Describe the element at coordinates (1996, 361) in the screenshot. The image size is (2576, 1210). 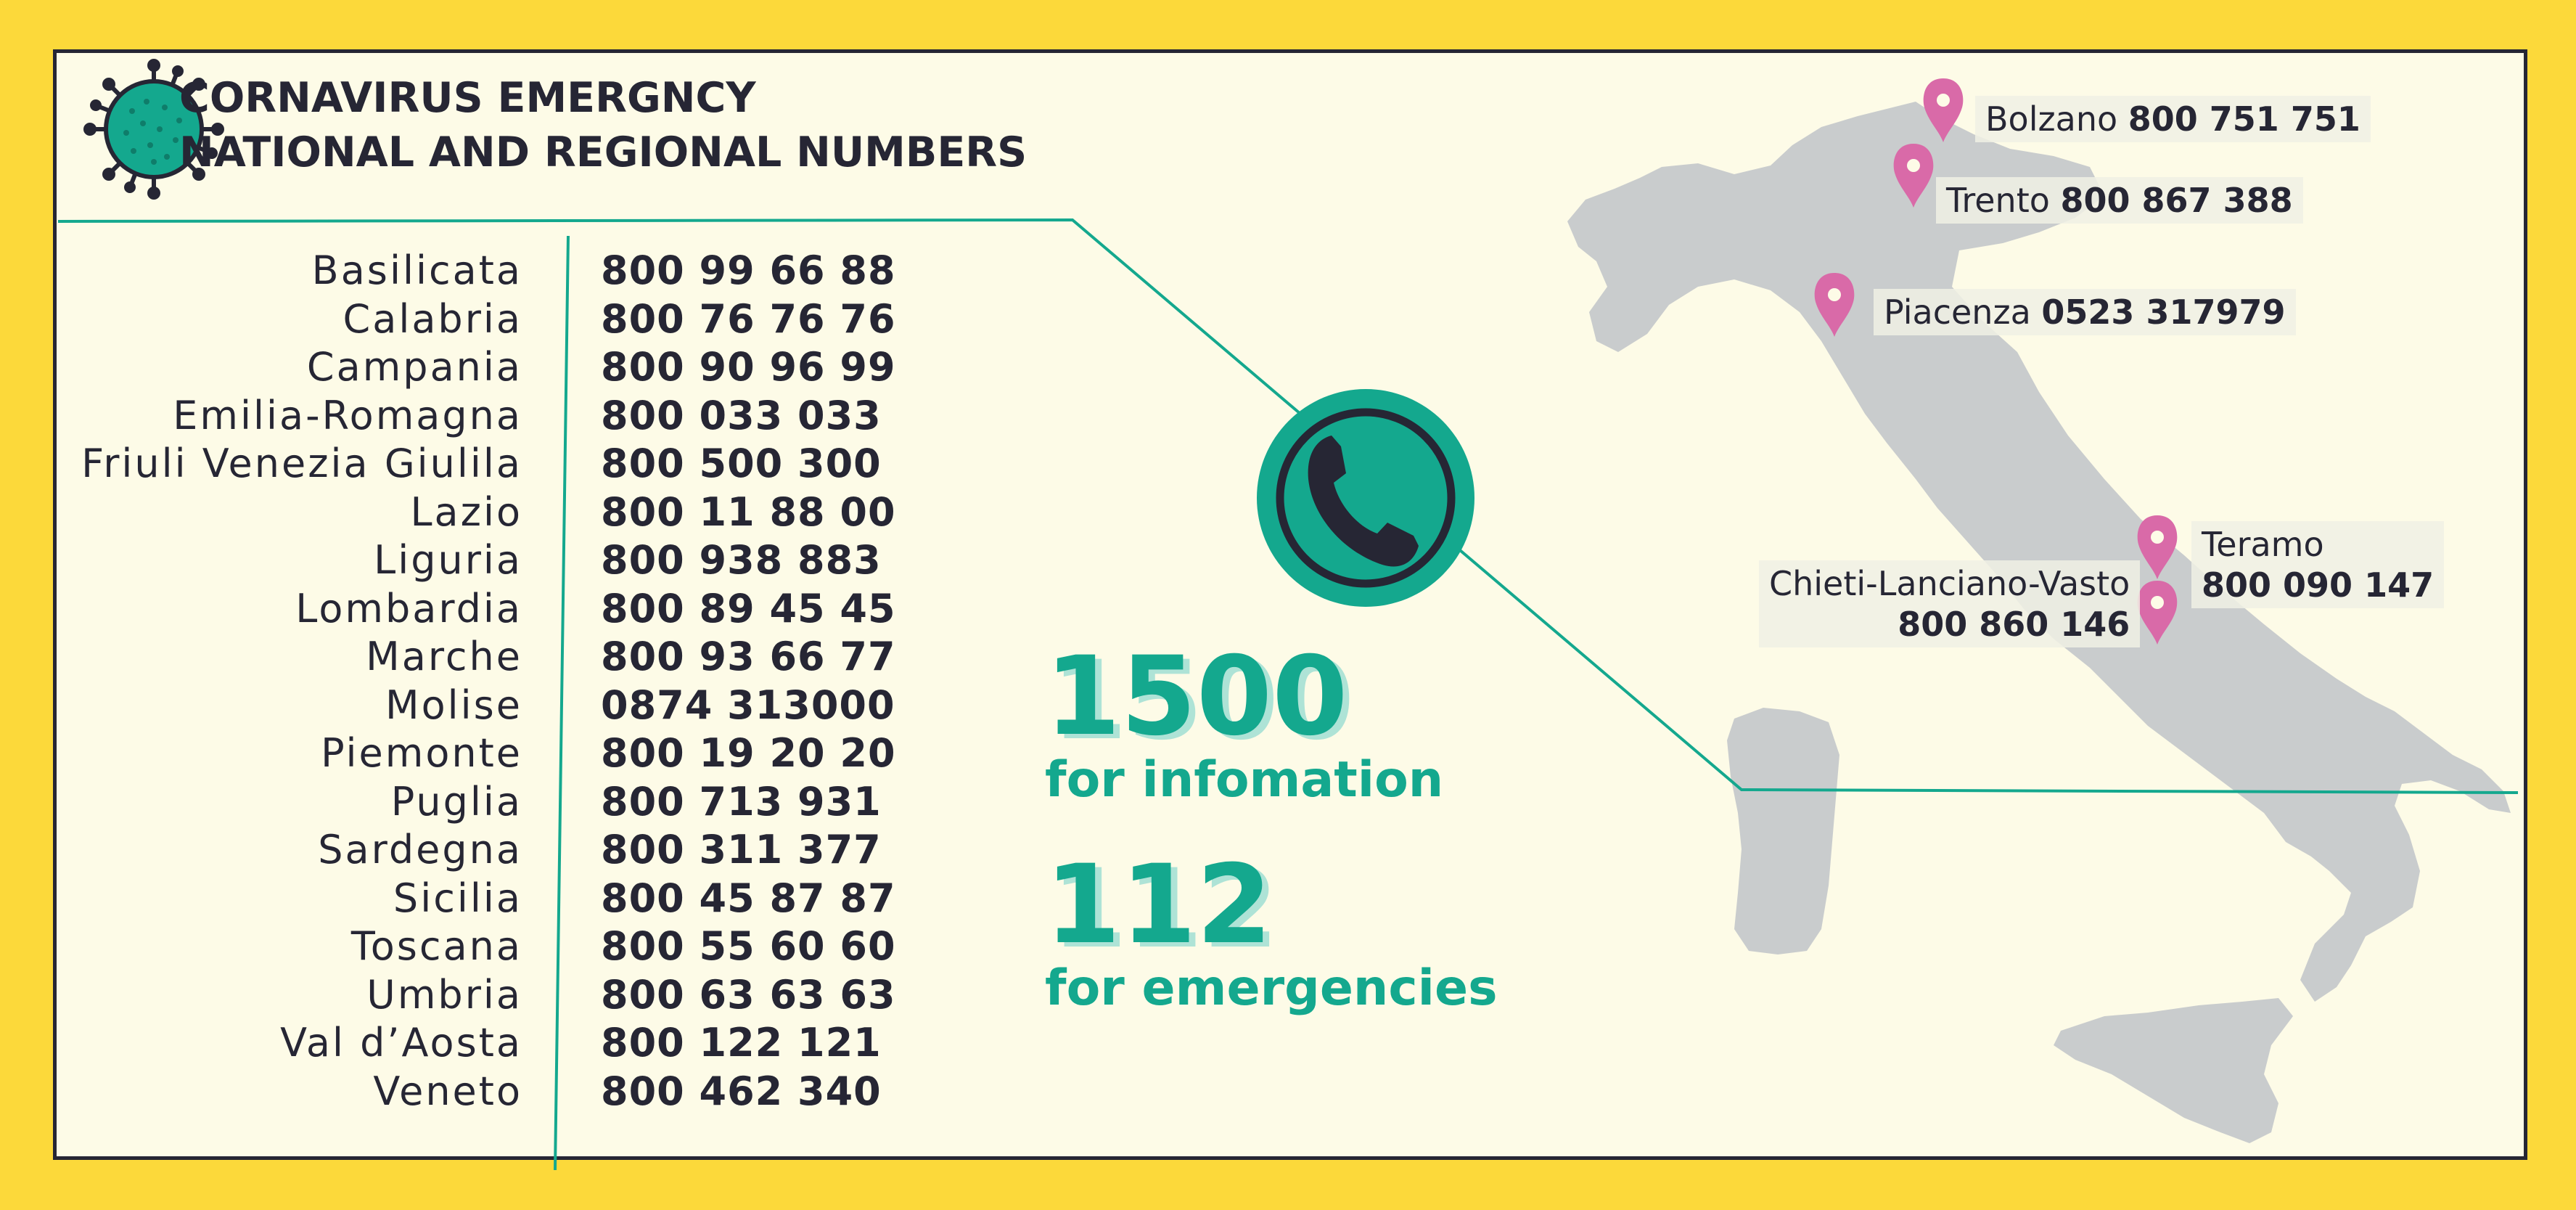
I see `map-pins` at that location.